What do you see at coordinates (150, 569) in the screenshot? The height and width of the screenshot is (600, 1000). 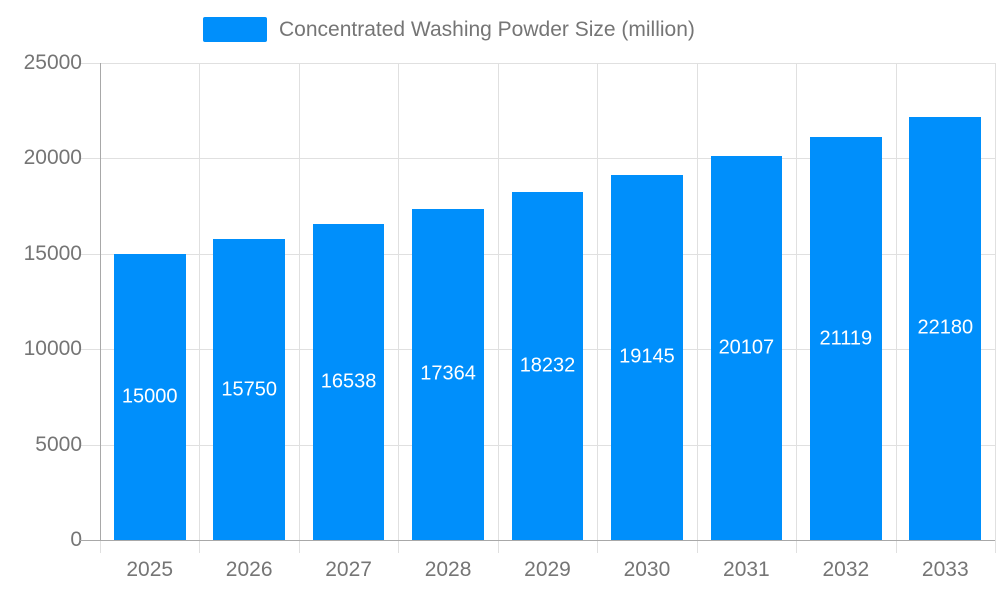 I see `x-axis-tick-label: 2025` at bounding box center [150, 569].